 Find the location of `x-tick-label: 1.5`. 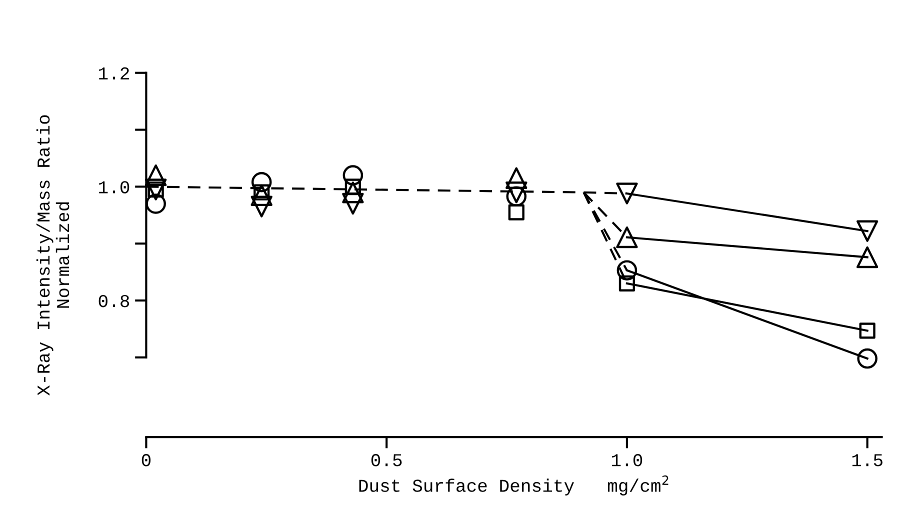

x-tick-label: 1.5 is located at coordinates (867, 460).